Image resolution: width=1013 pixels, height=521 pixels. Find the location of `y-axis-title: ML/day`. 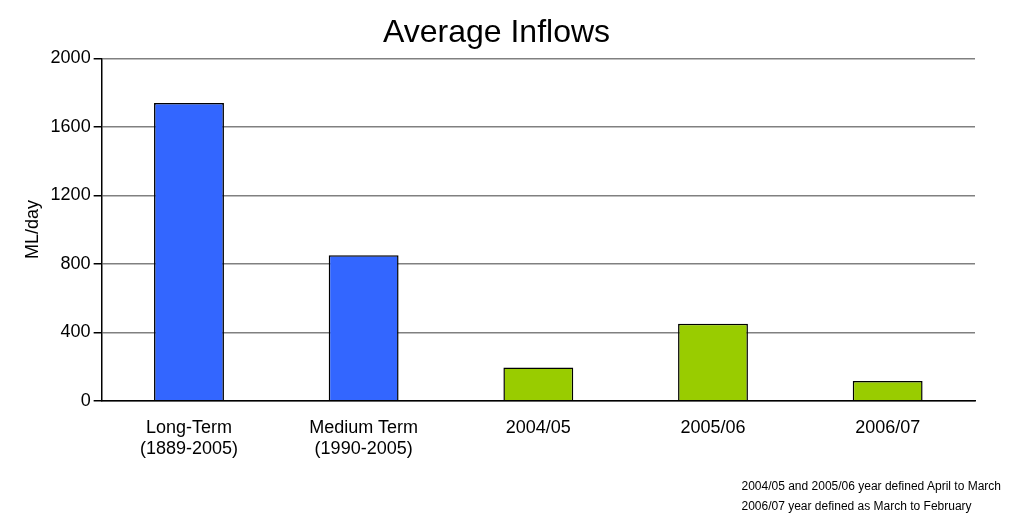

y-axis-title: ML/day is located at coordinates (31, 230).